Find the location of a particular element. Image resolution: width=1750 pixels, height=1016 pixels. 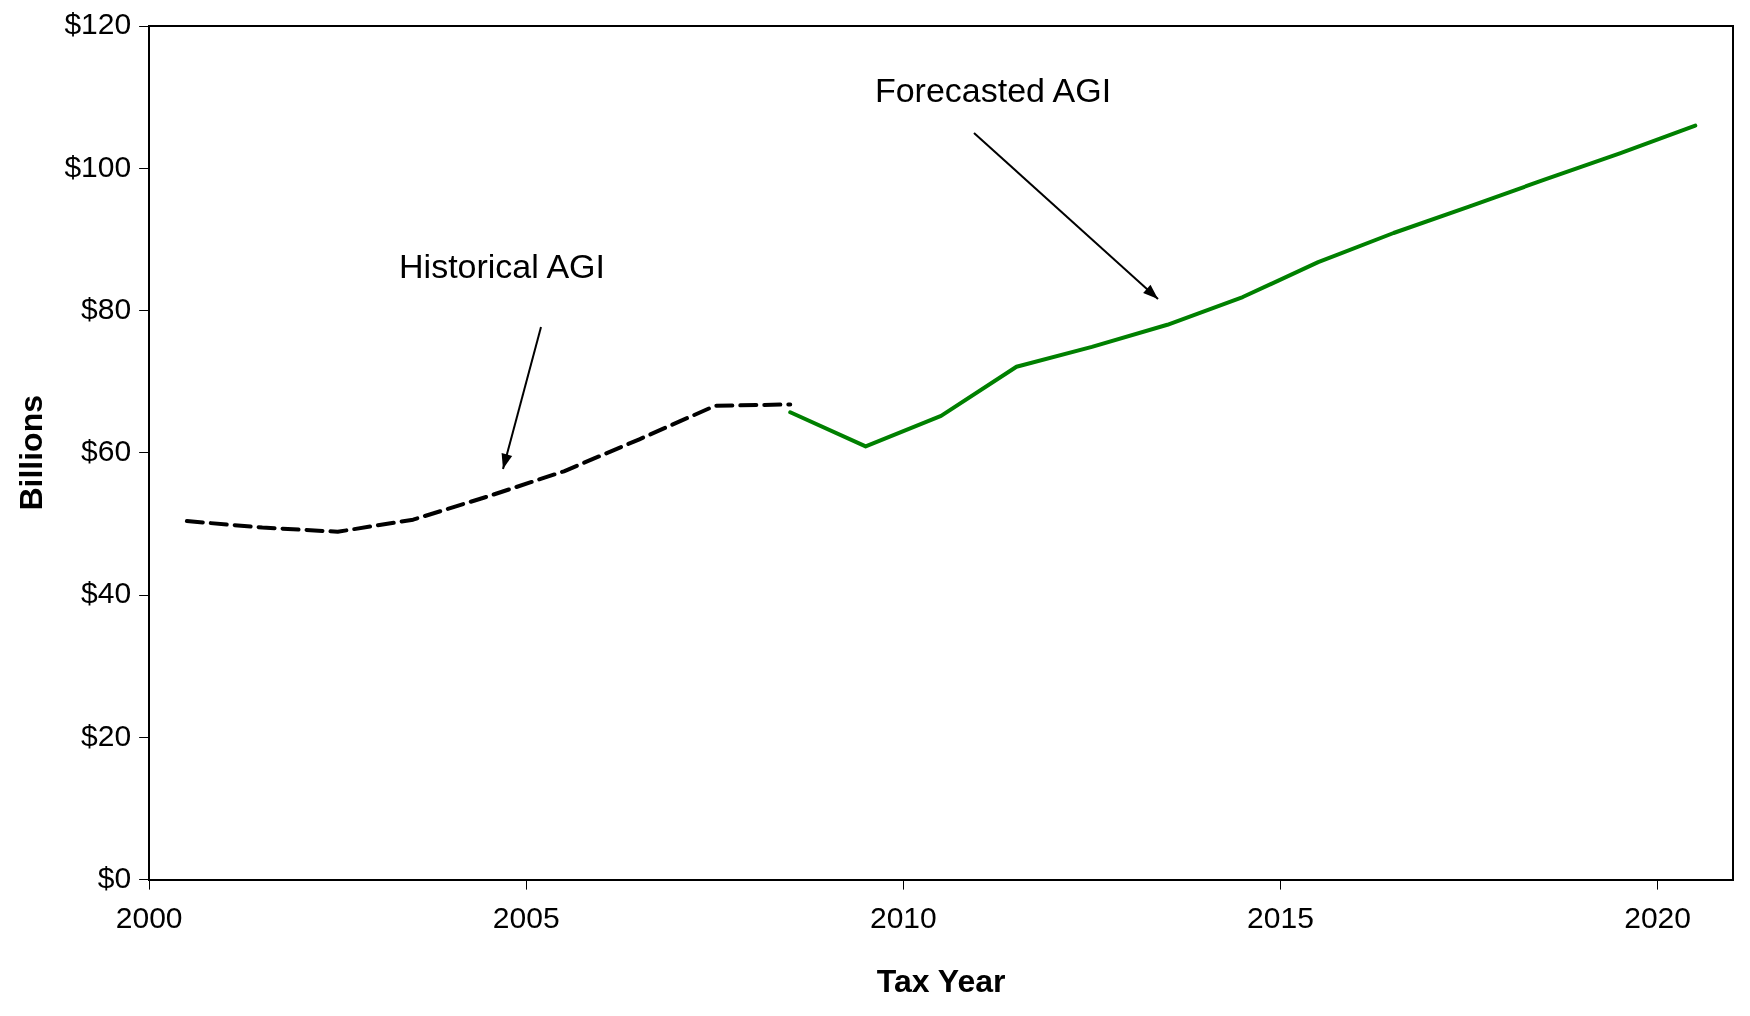

x-tick-label: 2020 is located at coordinates (1657, 917).